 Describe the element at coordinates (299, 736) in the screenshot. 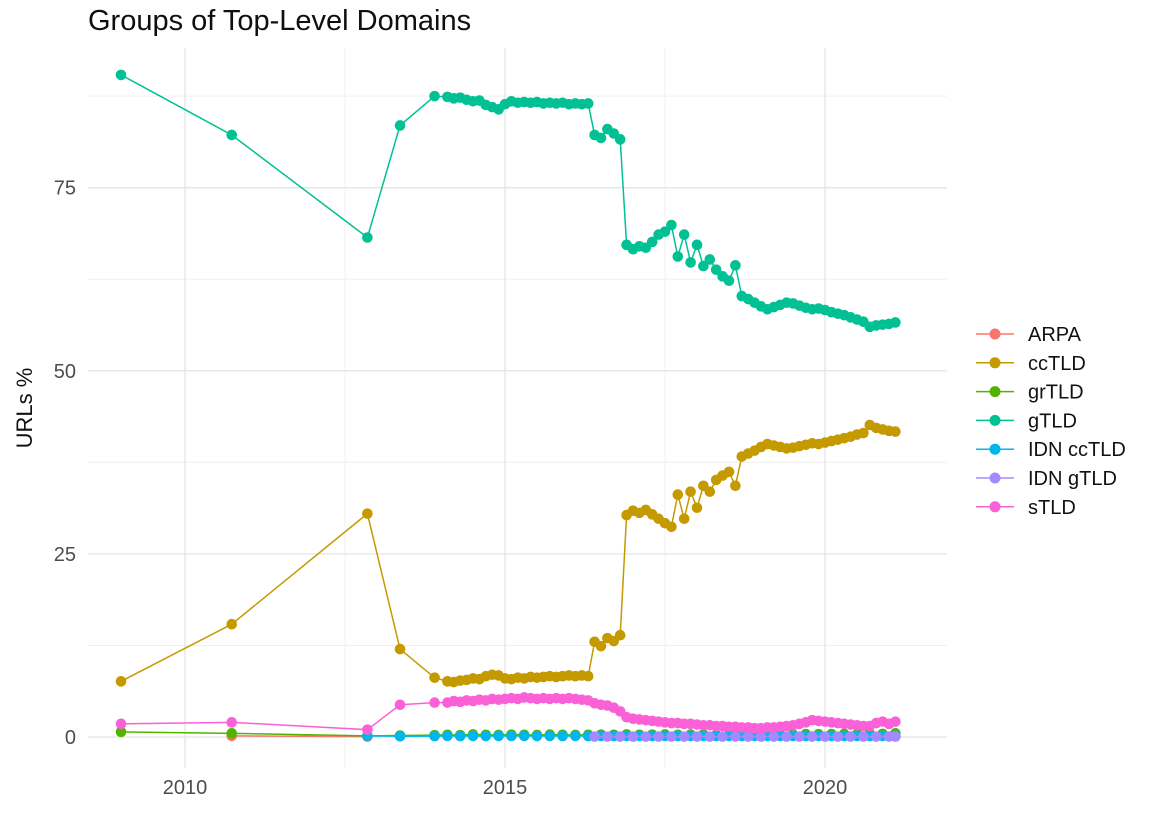

I see `series-line-arpa` at that location.